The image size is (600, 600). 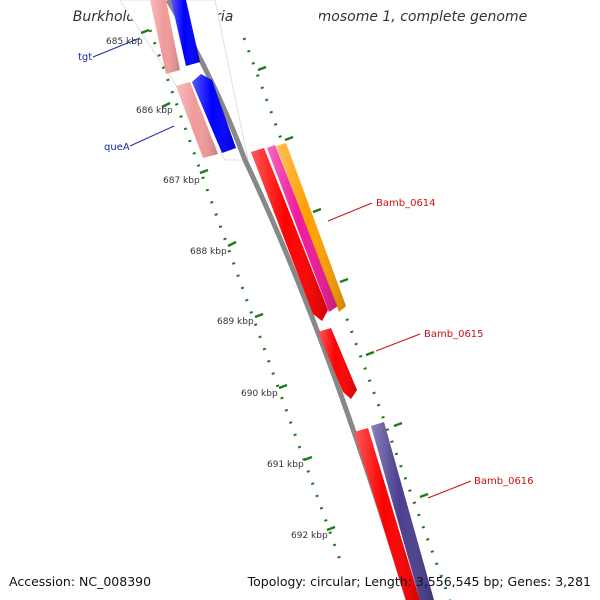 I want to click on tick-label-689: 689 kbp, so click(x=235, y=322).